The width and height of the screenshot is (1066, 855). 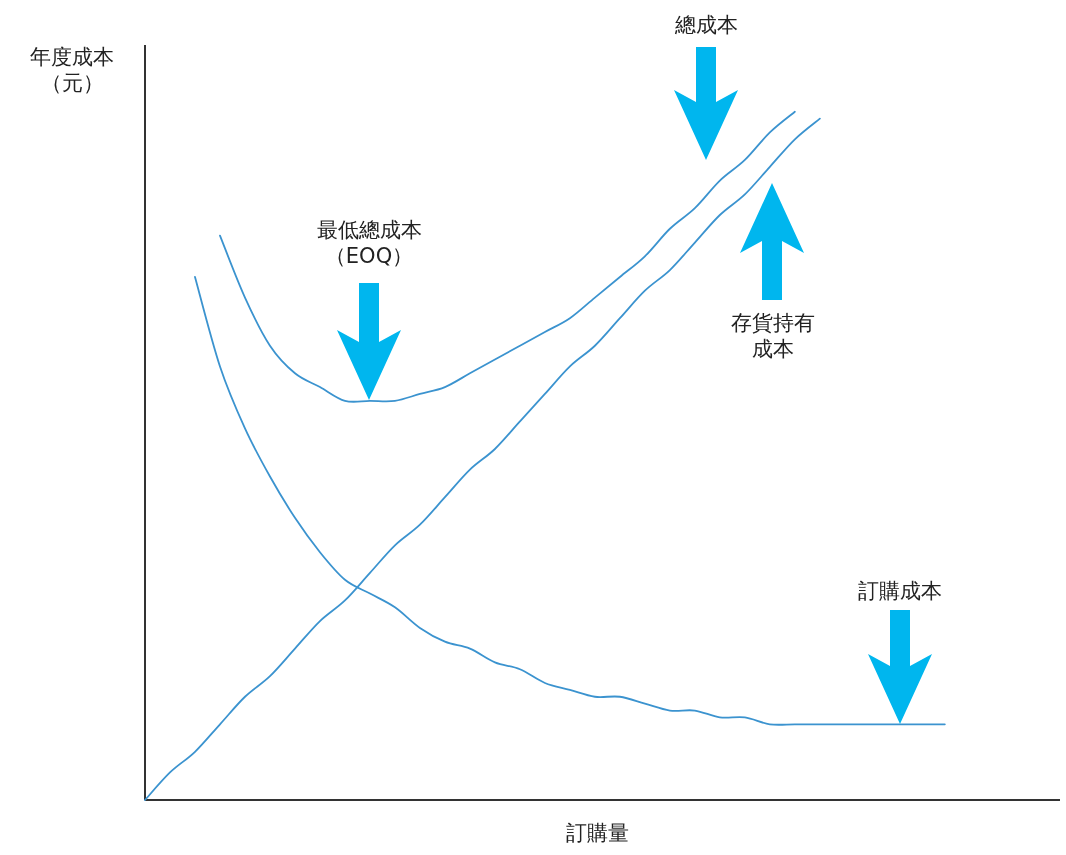 I want to click on annotation: 存貨持有成本, so click(x=773, y=336).